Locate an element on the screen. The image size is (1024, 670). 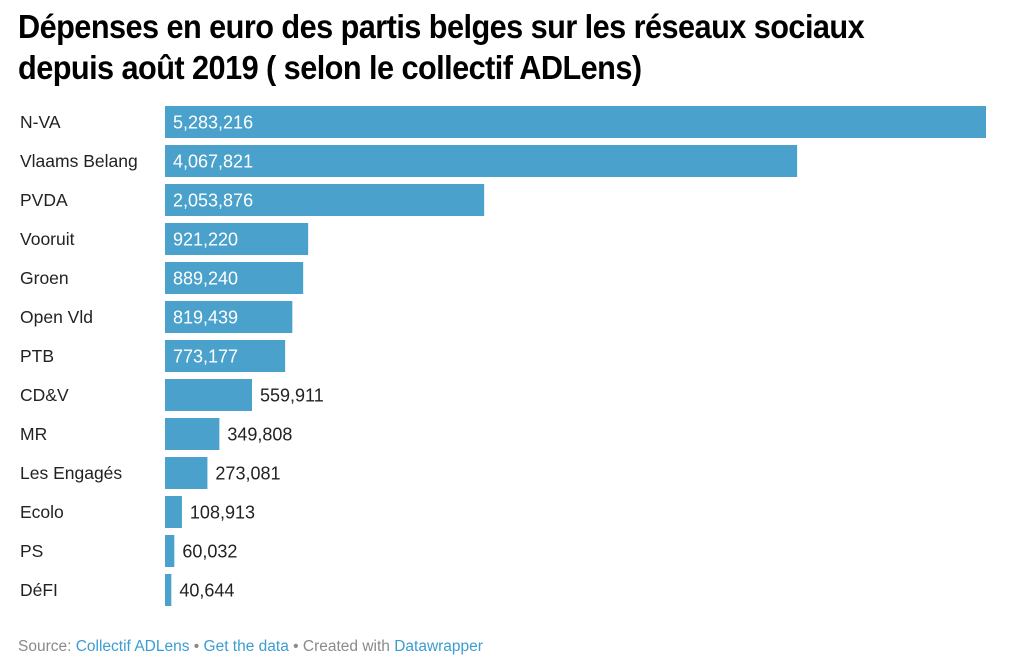
datawrapper-link: Datawrapper is located at coordinates (438, 646).